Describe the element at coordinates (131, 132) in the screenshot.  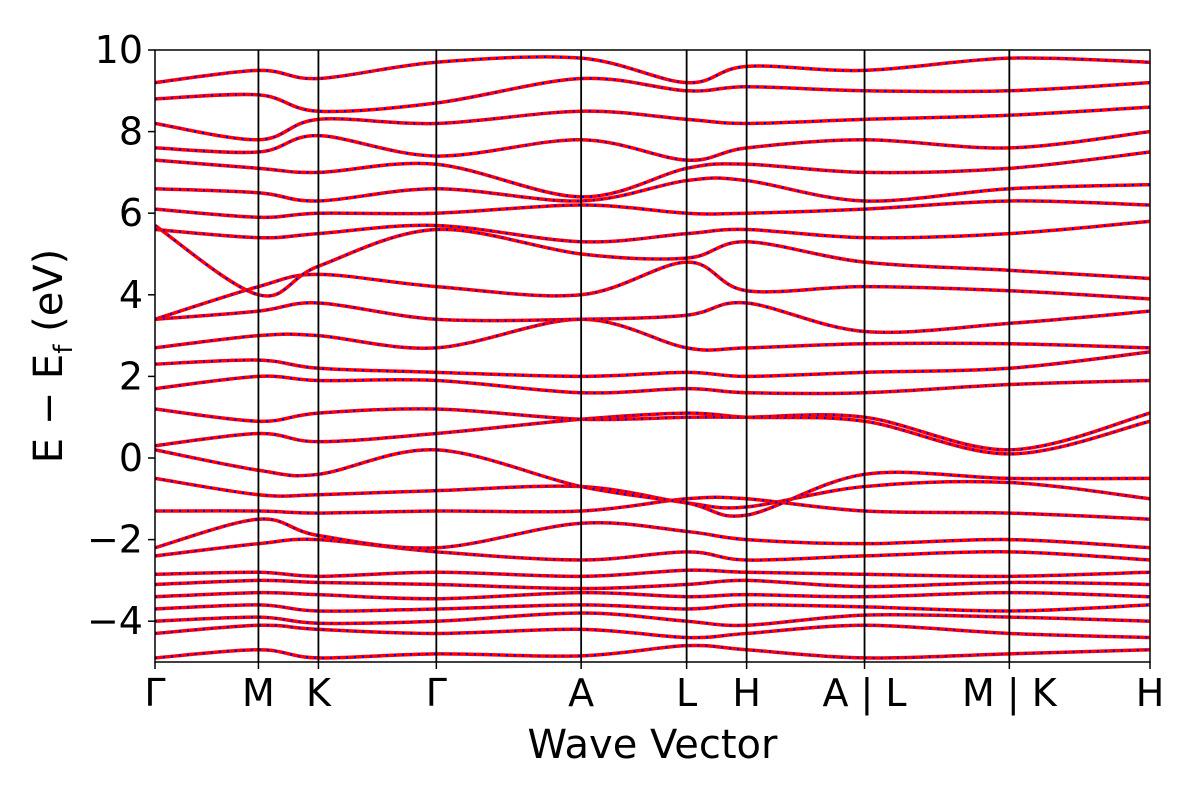
I see `y-tick-label: 8` at that location.